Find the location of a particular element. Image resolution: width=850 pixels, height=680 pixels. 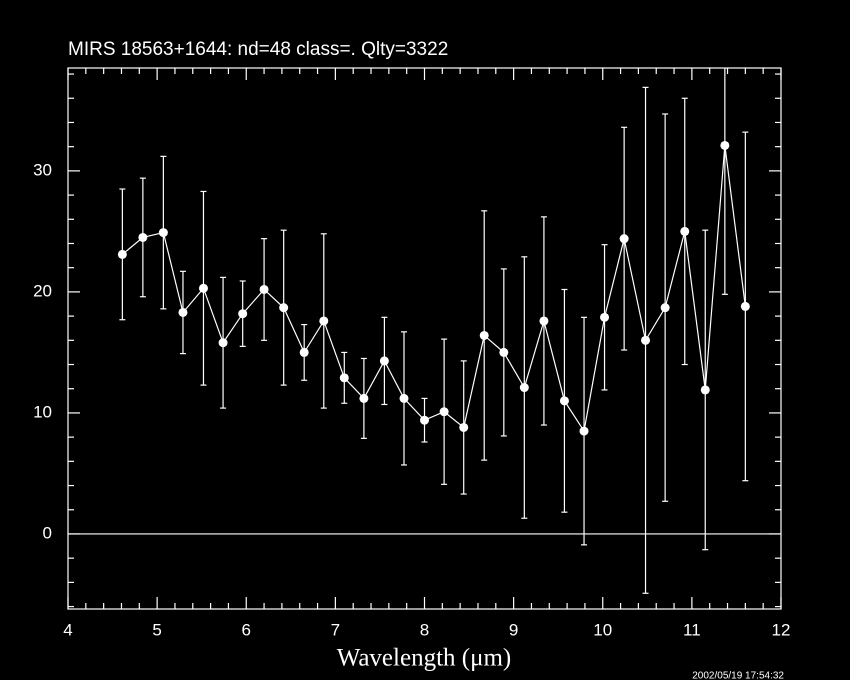

x-tick-label: 11 is located at coordinates (692, 629).